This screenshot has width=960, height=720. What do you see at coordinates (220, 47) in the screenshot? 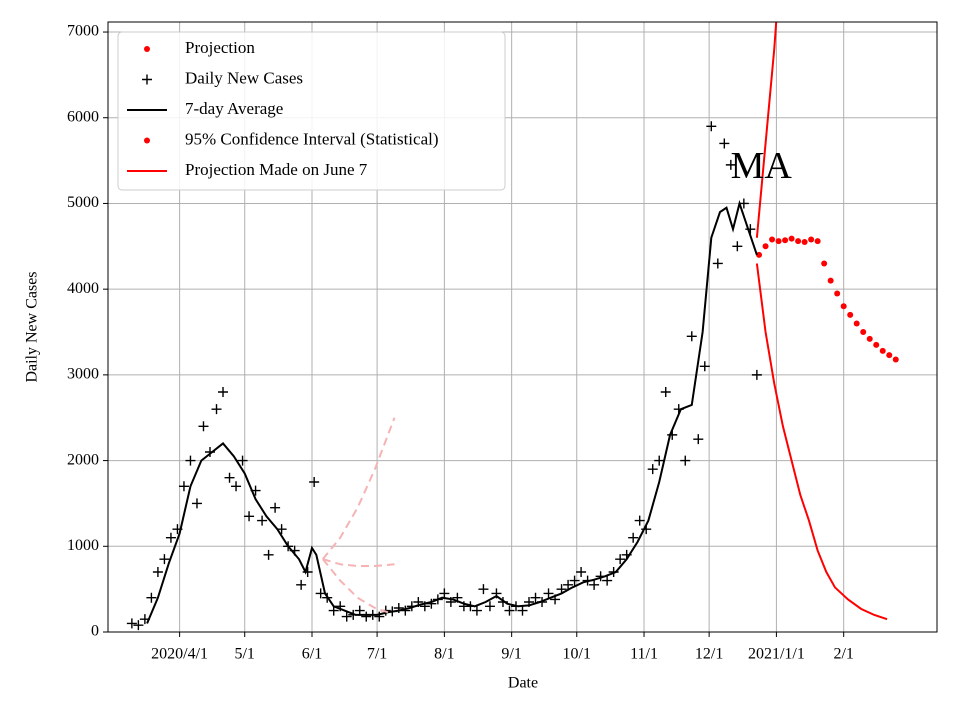
I see `legend-label: Projection` at bounding box center [220, 47].